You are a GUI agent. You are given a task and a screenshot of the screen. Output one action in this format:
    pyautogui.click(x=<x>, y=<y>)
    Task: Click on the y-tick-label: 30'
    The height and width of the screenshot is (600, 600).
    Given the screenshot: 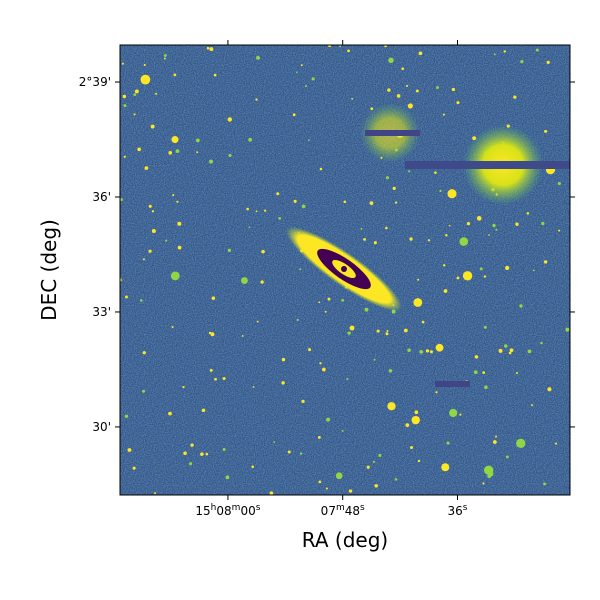 What is the action you would take?
    pyautogui.click(x=101, y=427)
    